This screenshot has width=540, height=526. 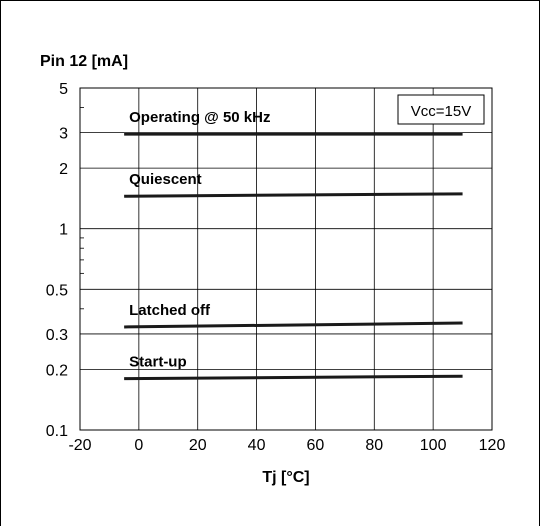 What do you see at coordinates (433, 445) in the screenshot?
I see `x-tick-label: 100` at bounding box center [433, 445].